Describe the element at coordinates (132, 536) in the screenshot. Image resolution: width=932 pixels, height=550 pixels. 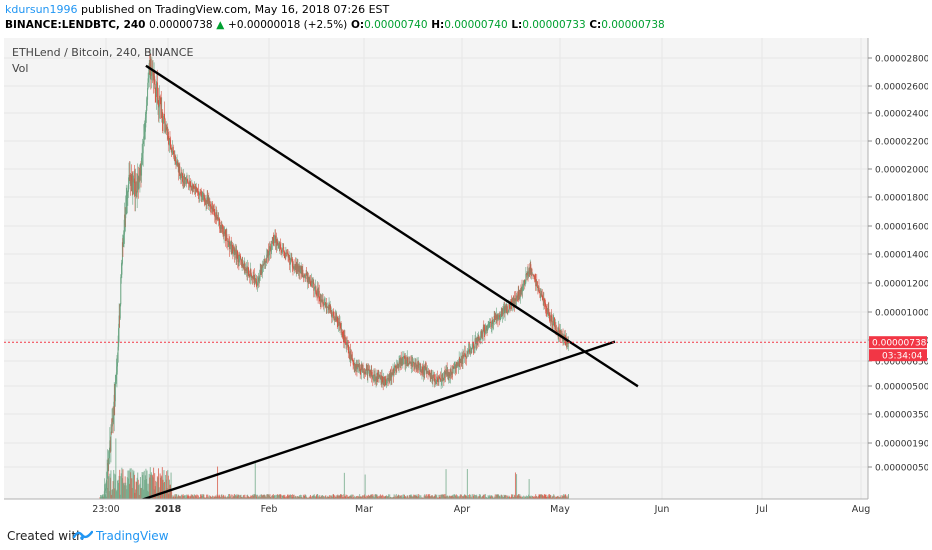
I see `tradingview-brand-link: TradingView` at that location.